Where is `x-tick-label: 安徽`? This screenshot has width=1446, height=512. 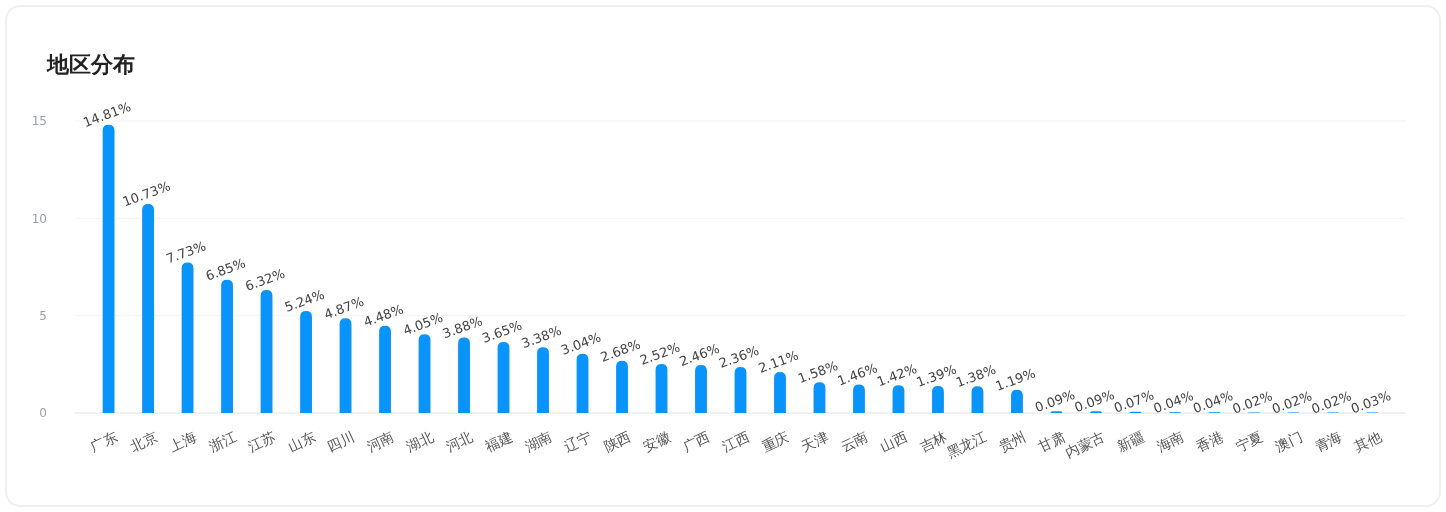
x-tick-label: 安徽 is located at coordinates (656, 441).